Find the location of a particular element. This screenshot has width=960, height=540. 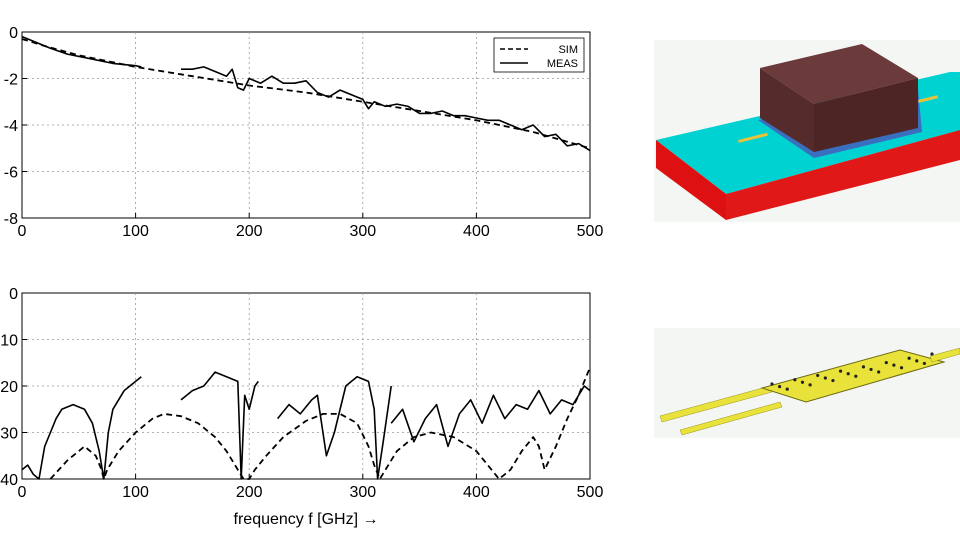

cavity-box-front is located at coordinates (787, 110).